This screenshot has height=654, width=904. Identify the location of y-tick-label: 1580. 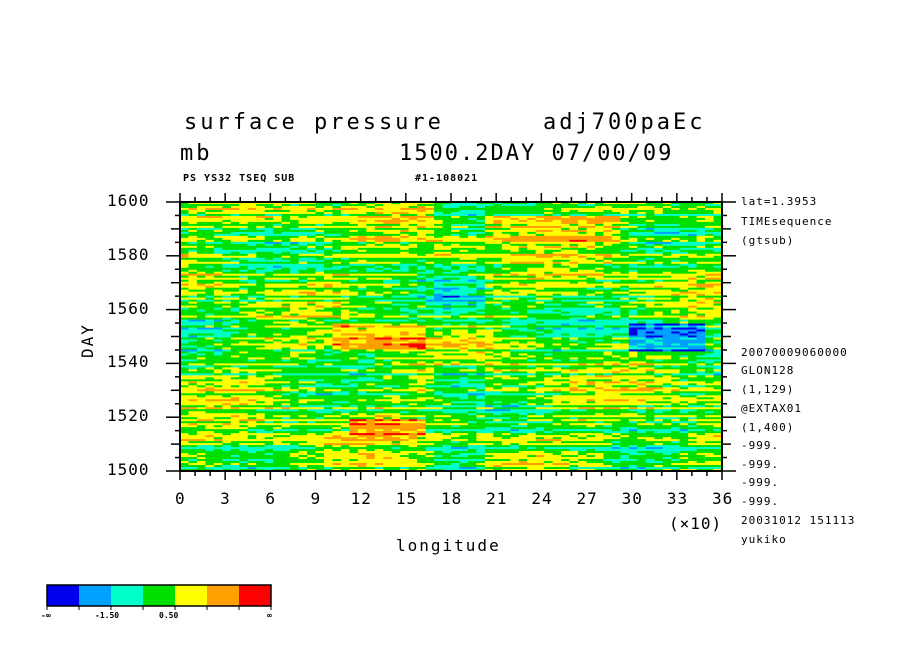
(128, 254).